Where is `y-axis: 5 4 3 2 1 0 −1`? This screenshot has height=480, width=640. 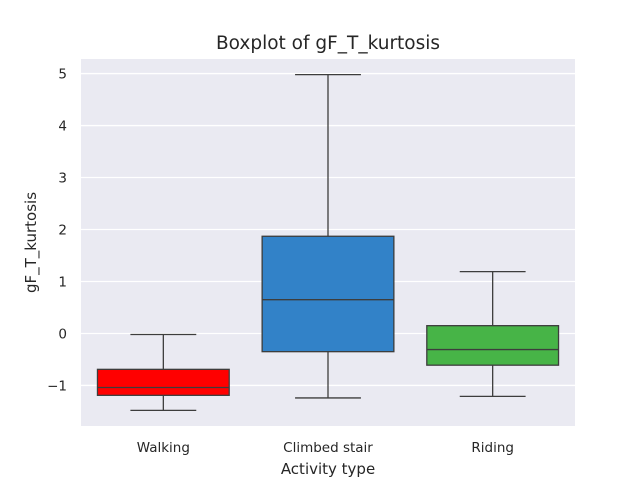 y-axis: 5 4 3 2 1 0 −1 is located at coordinates (57, 231).